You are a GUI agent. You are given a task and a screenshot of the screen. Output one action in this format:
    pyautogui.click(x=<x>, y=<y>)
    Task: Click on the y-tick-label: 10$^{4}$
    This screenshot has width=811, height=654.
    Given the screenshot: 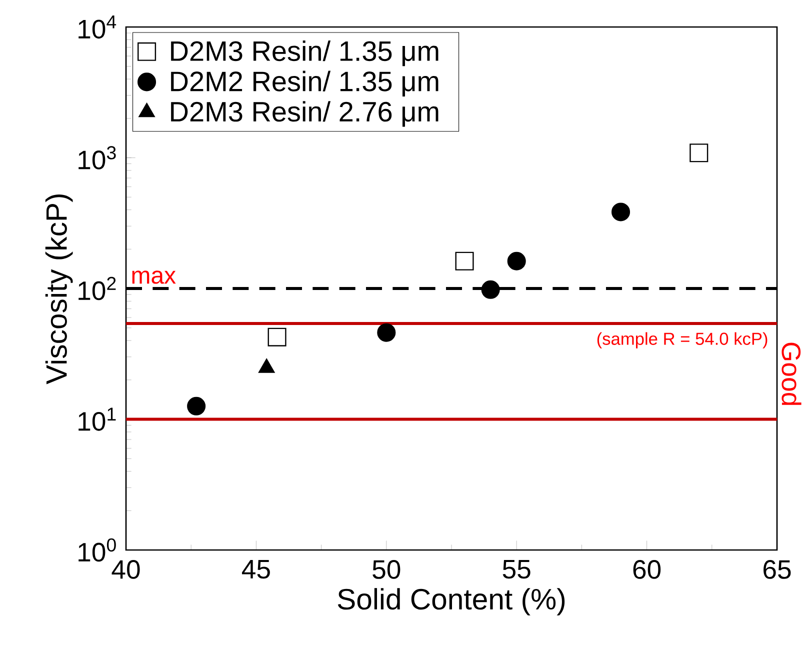 What is the action you would take?
    pyautogui.click(x=97, y=27)
    